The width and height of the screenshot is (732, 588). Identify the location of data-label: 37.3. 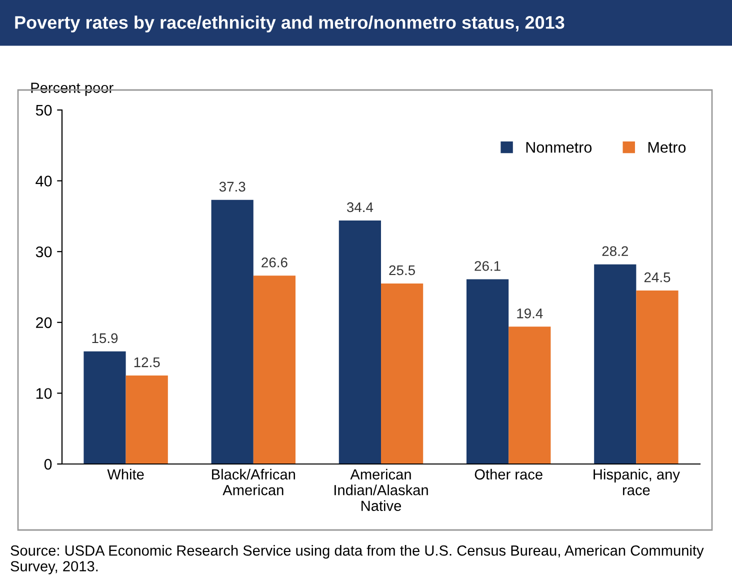
(232, 187).